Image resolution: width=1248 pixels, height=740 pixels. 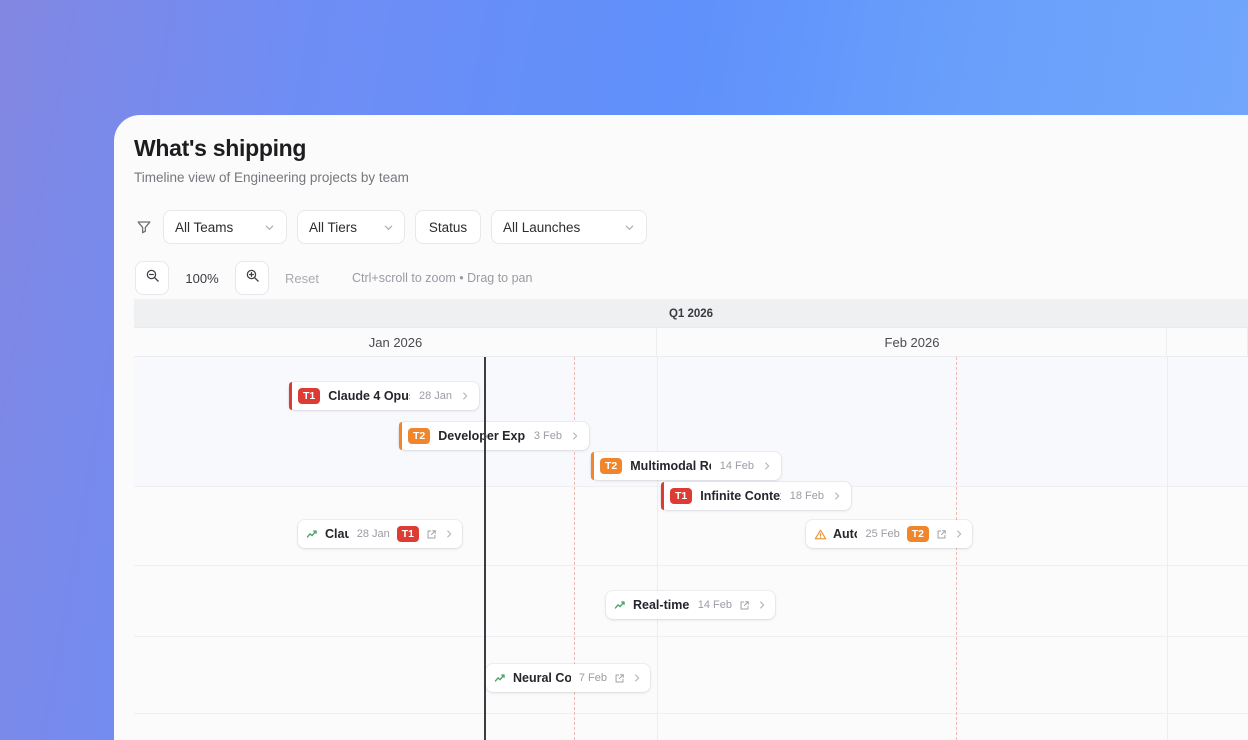 What do you see at coordinates (202, 278) in the screenshot?
I see `zoom-level-label: 100%` at bounding box center [202, 278].